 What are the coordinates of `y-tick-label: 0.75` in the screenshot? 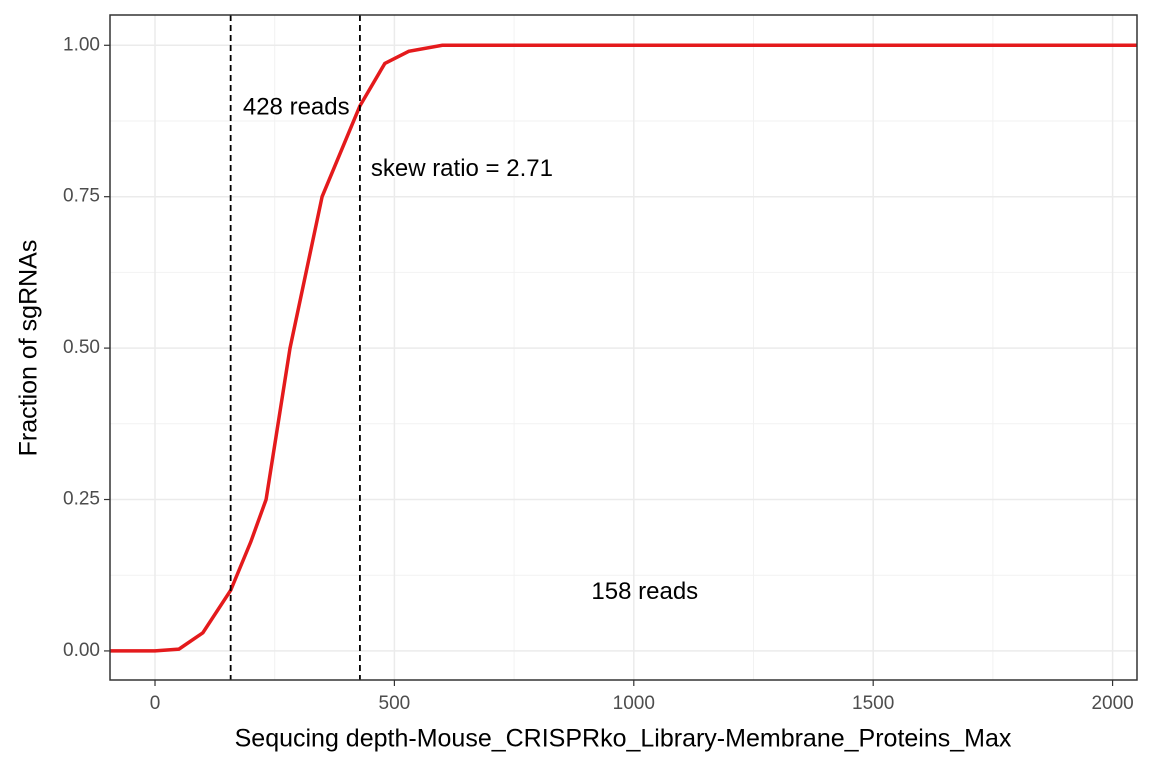 It's located at (81, 196).